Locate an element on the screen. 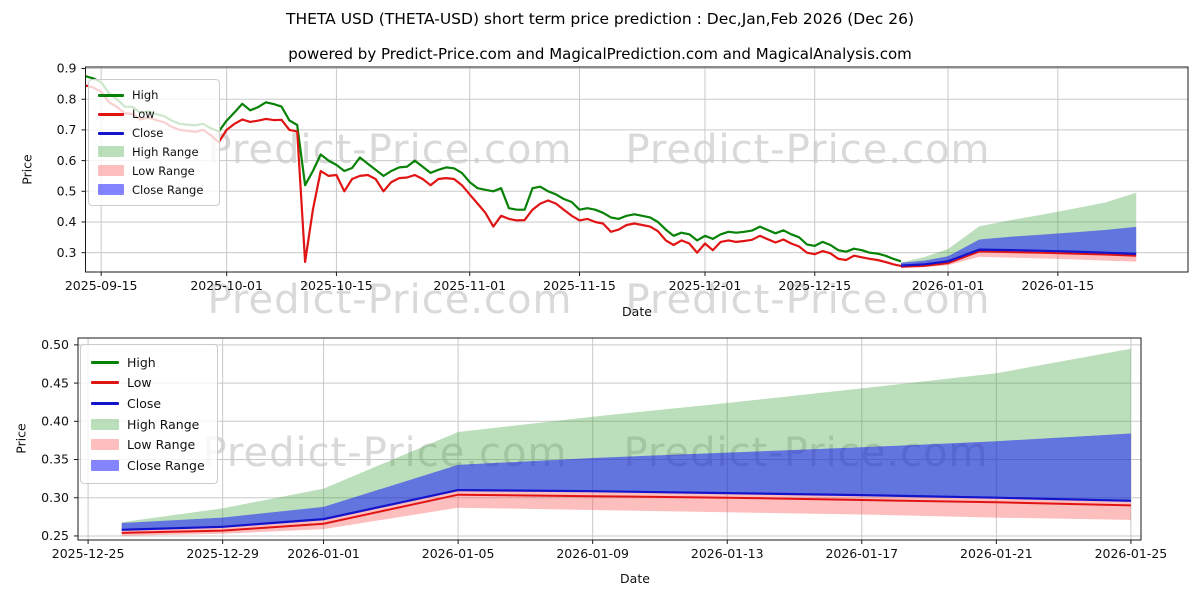 Image resolution: width=1200 pixels, height=600 pixels. y-tick-label: 0.45 is located at coordinates (55, 382).